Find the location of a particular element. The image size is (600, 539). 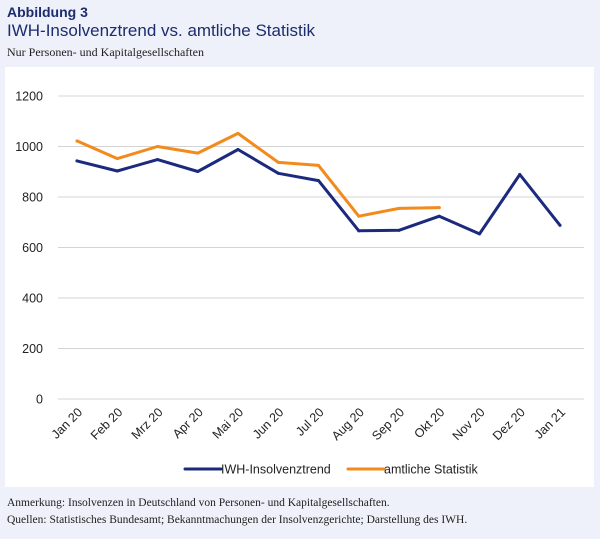

x-tick-label: Okt 20 is located at coordinates (429, 423).